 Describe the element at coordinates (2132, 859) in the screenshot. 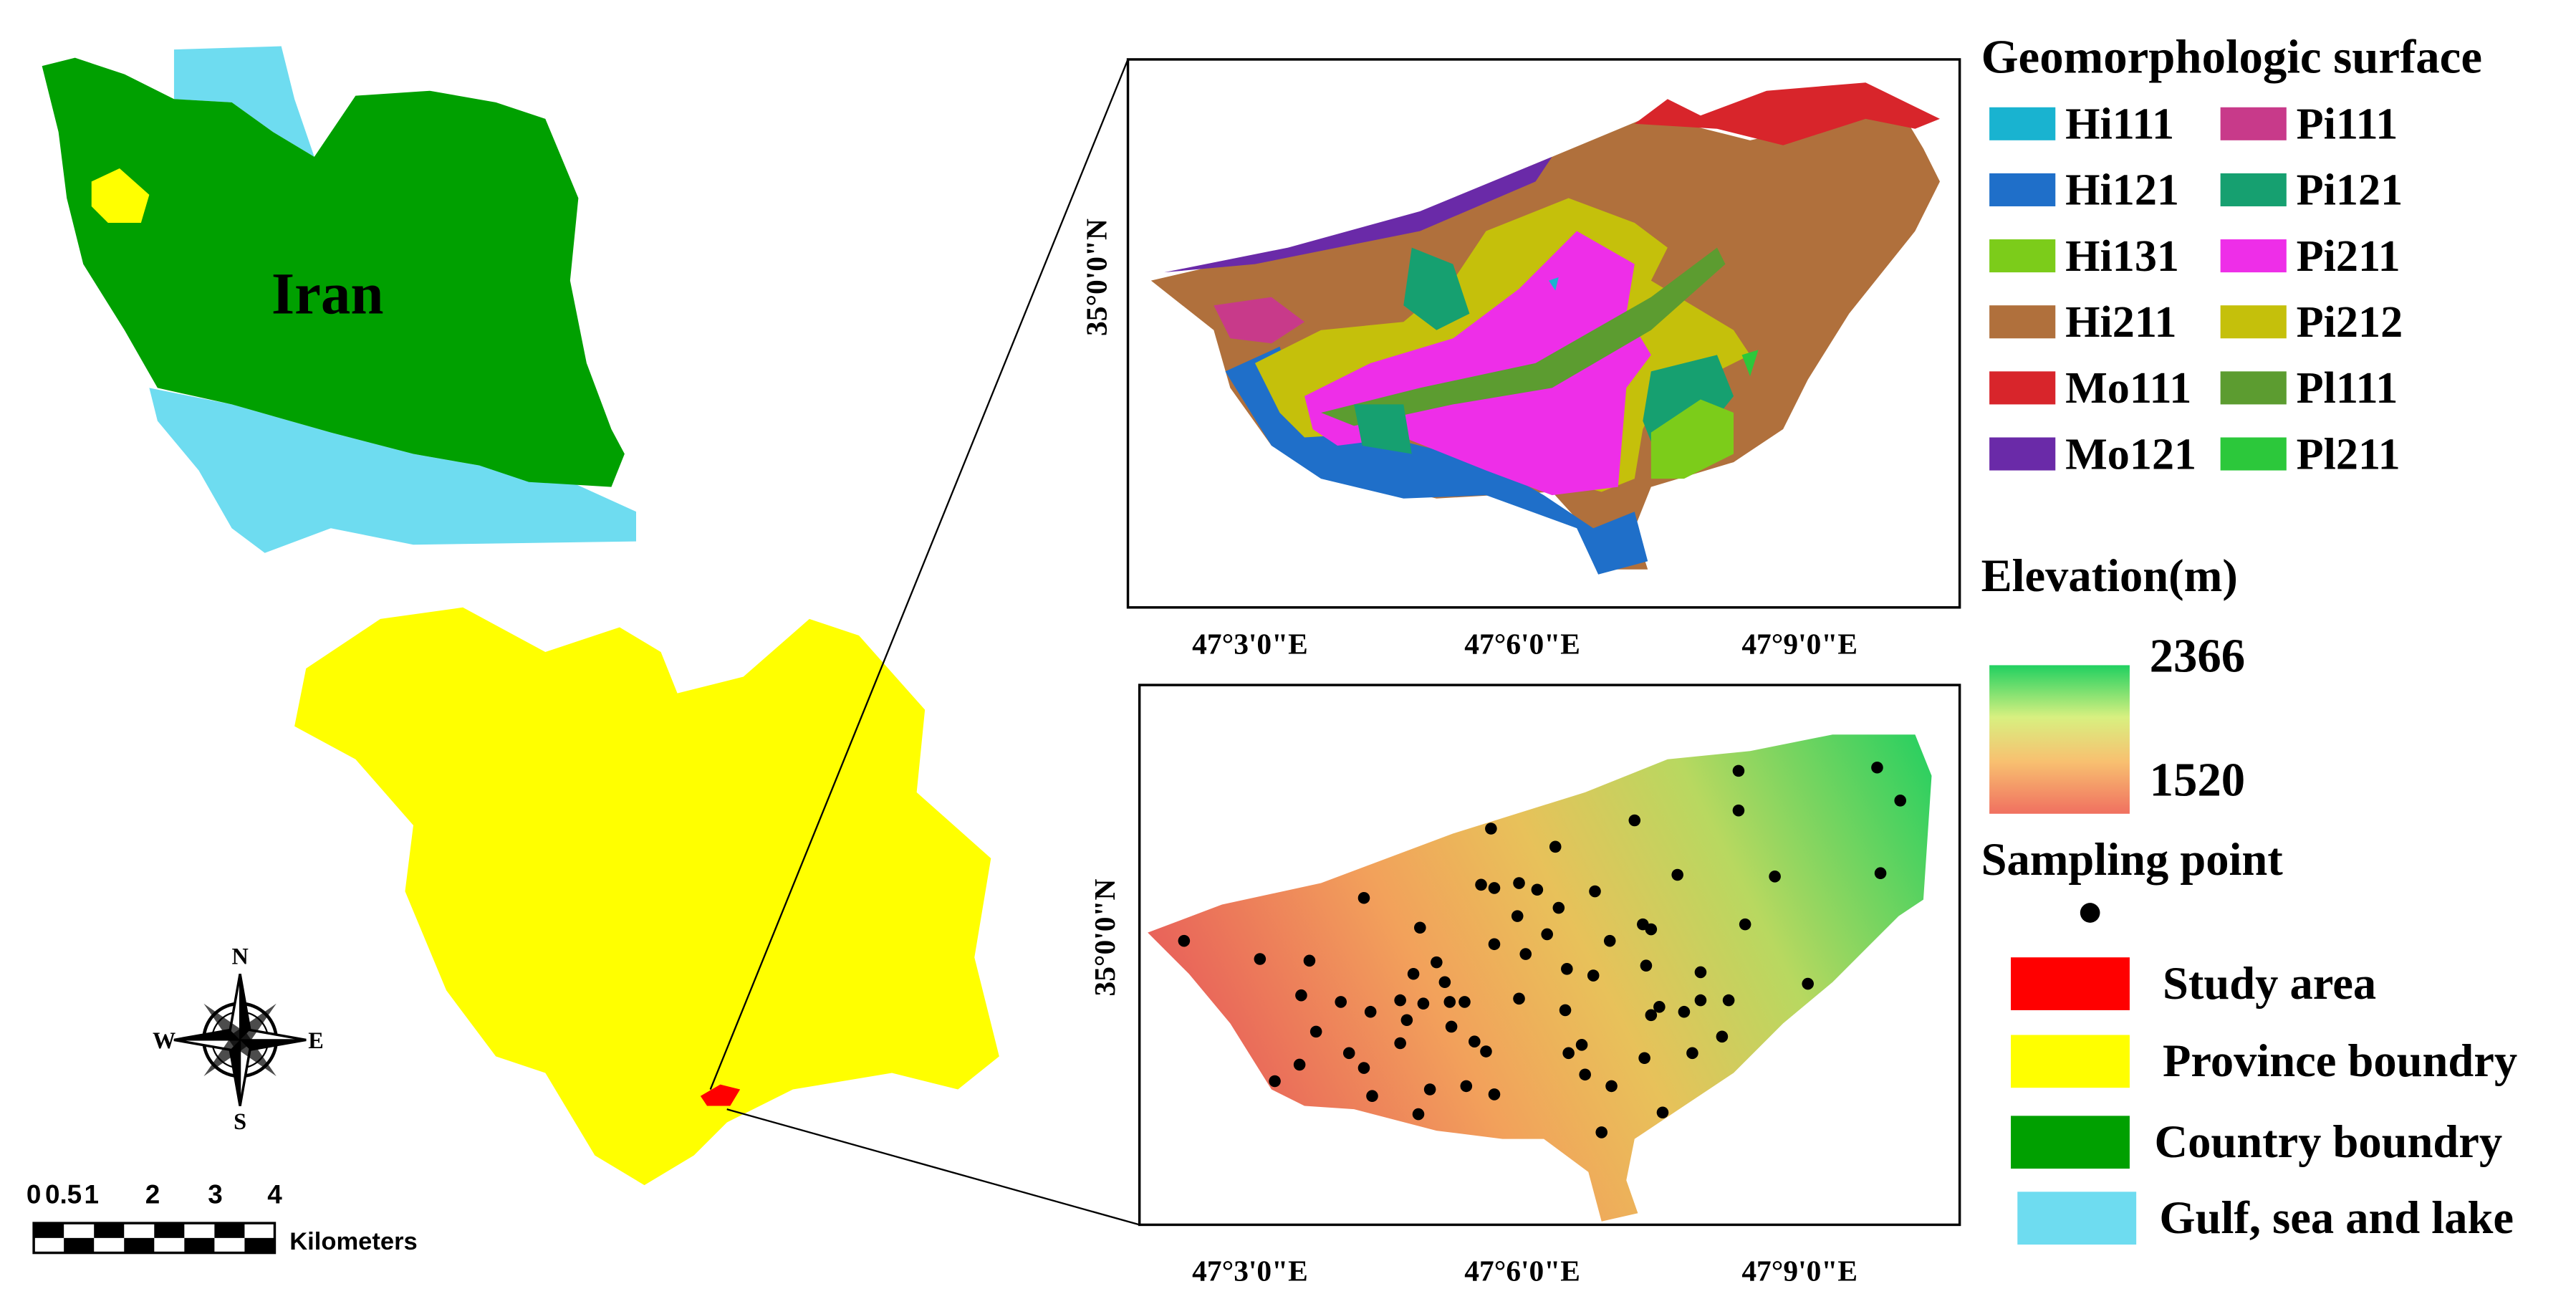

I see `sampling-title: Sampling point` at that location.